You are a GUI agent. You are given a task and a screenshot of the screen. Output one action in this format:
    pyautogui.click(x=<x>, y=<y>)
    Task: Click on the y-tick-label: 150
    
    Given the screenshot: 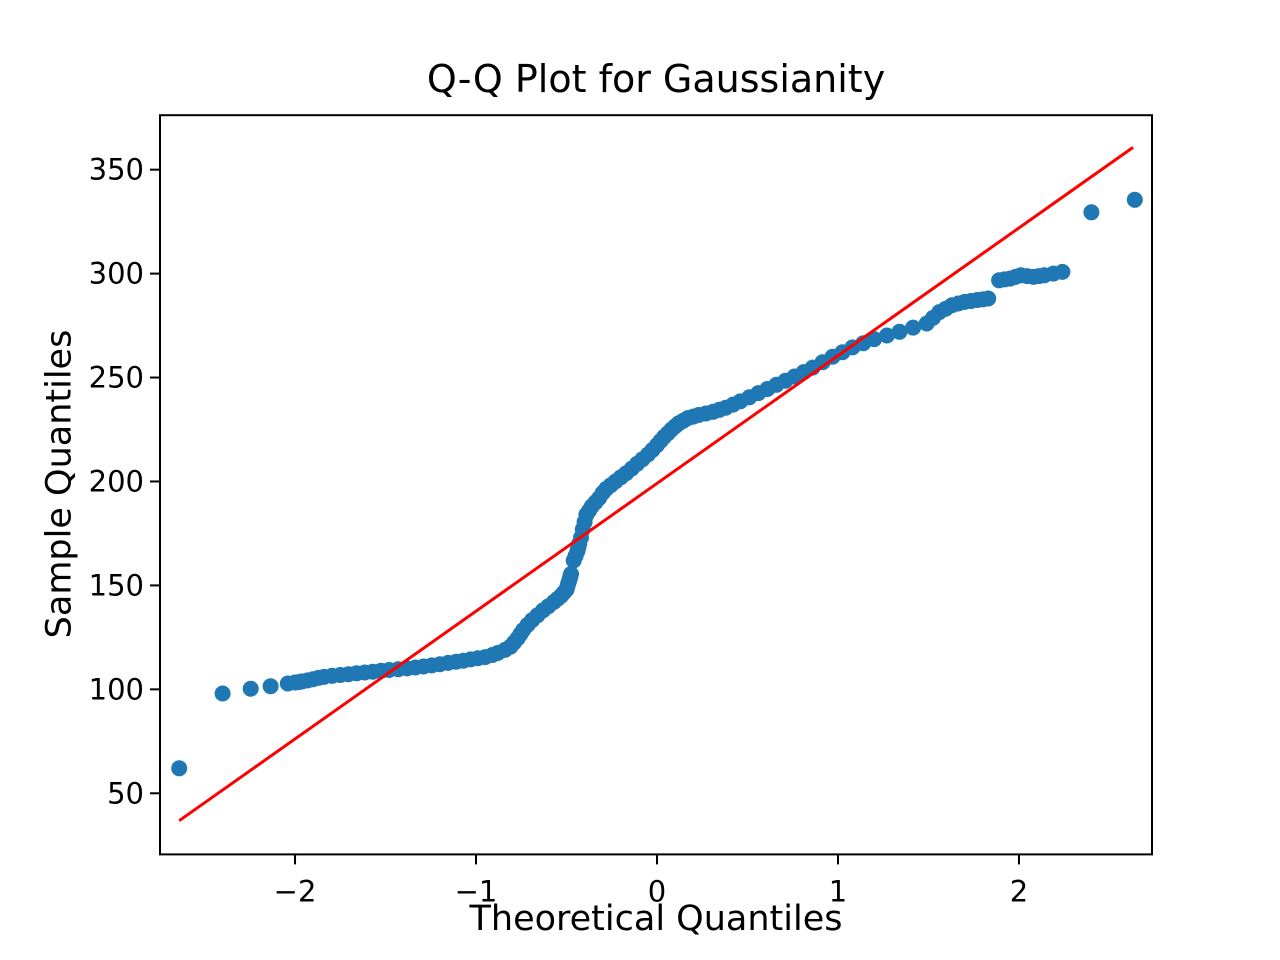 What is the action you would take?
    pyautogui.click(x=116, y=585)
    